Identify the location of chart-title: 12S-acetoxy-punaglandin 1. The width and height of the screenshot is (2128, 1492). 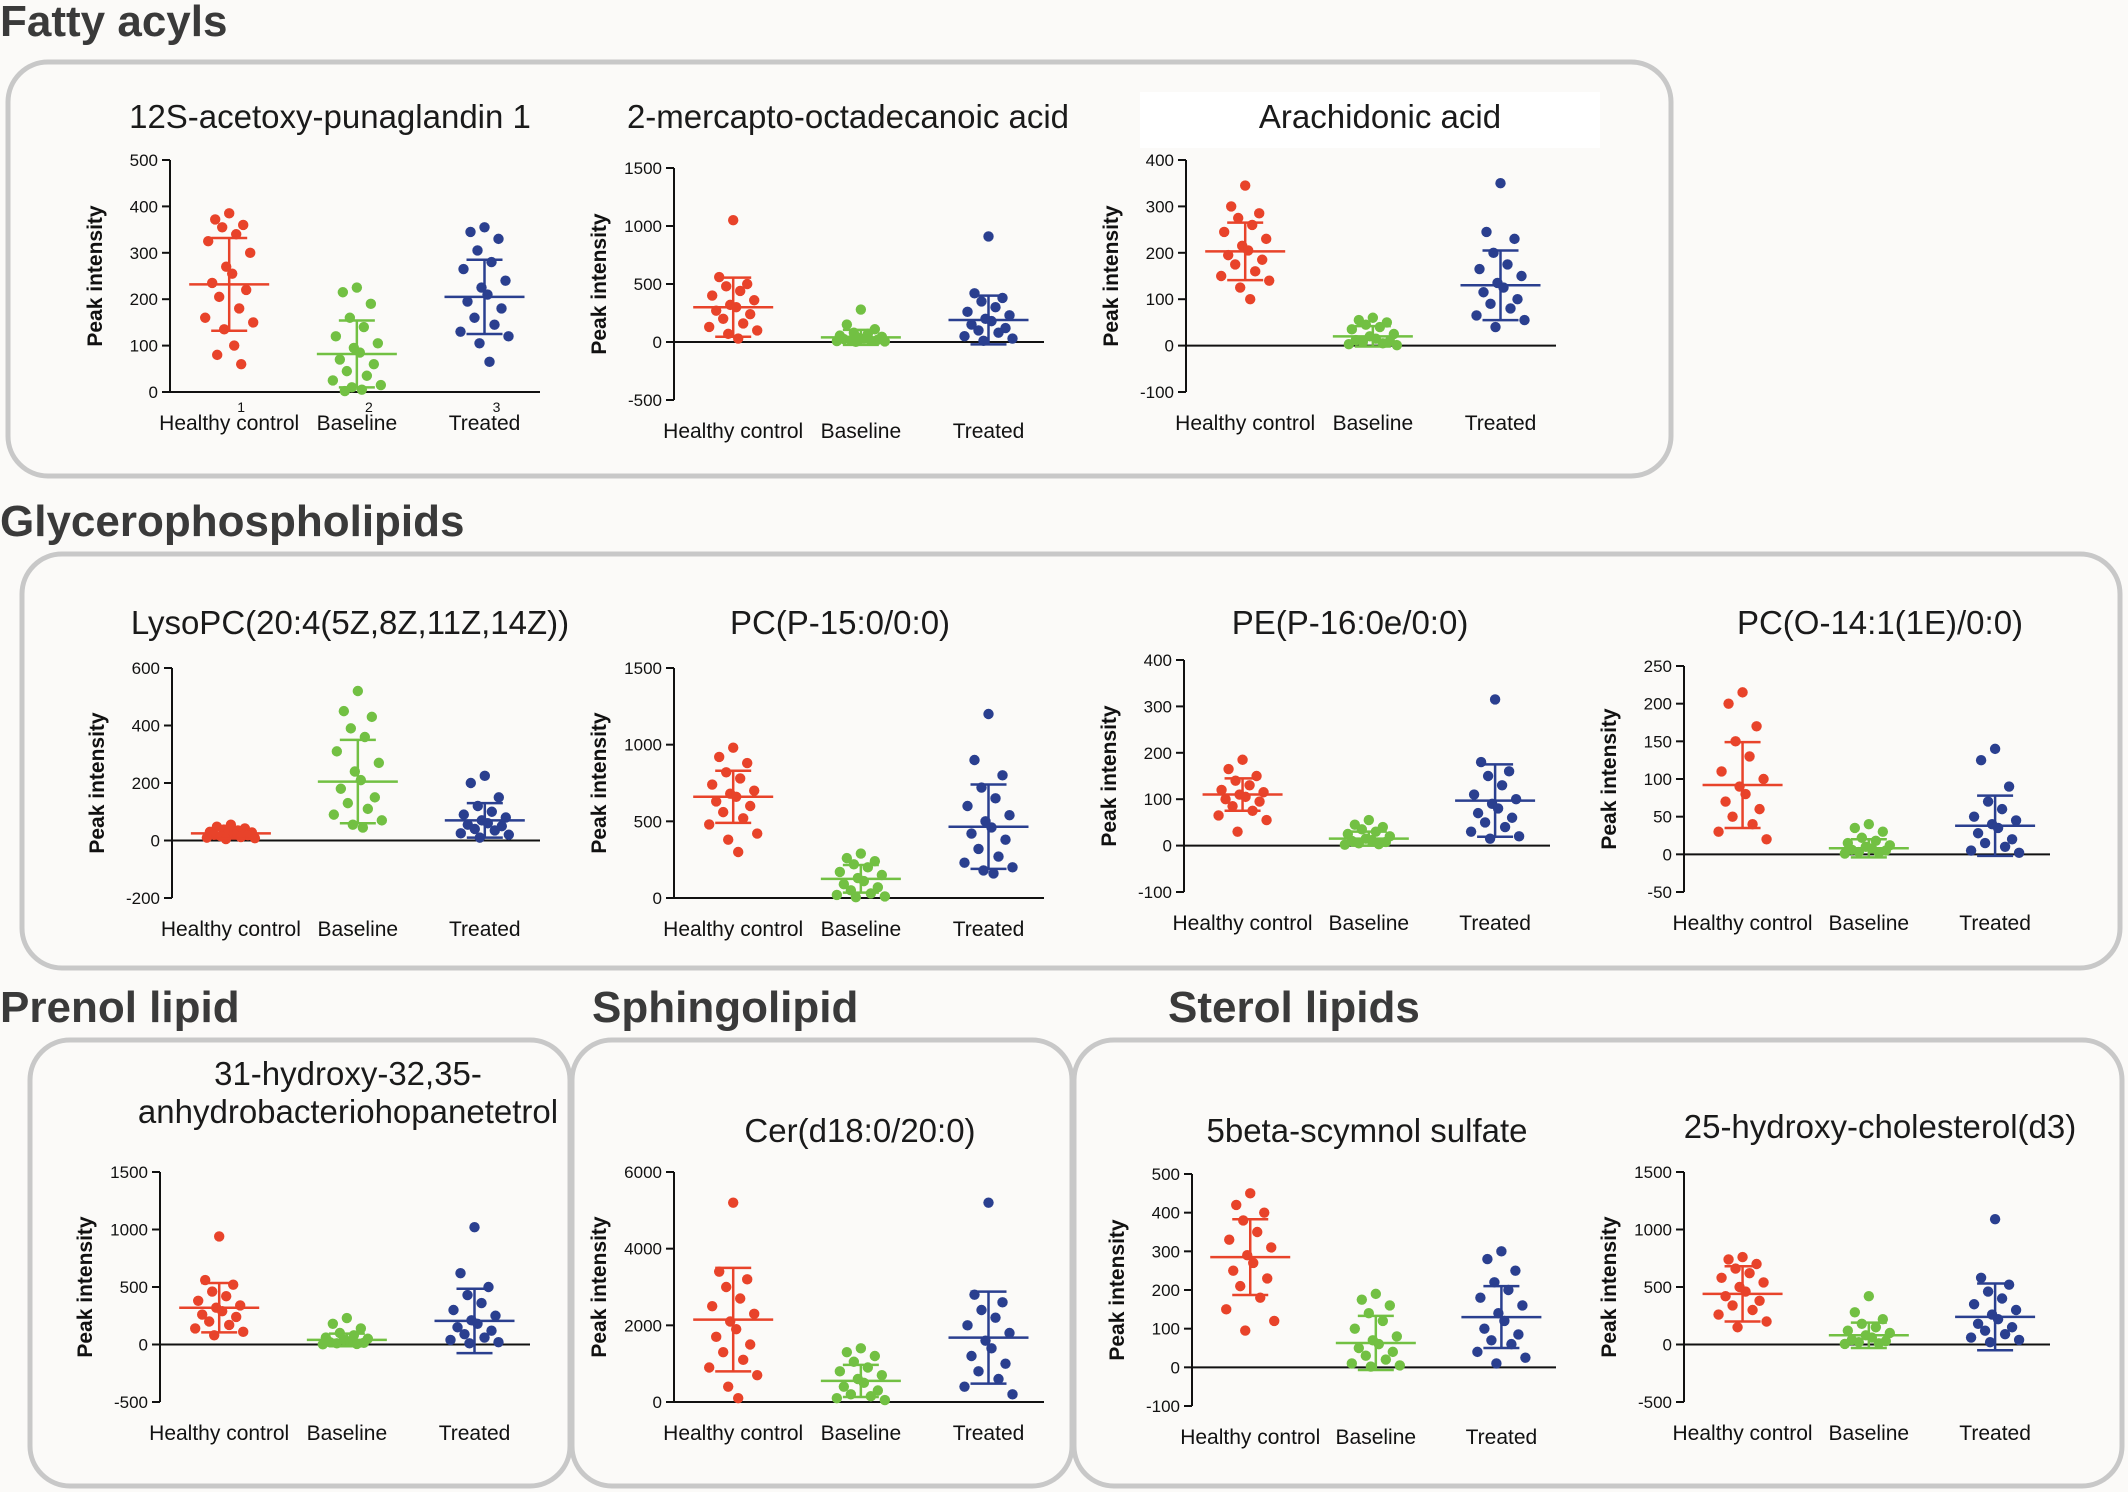
(330, 116).